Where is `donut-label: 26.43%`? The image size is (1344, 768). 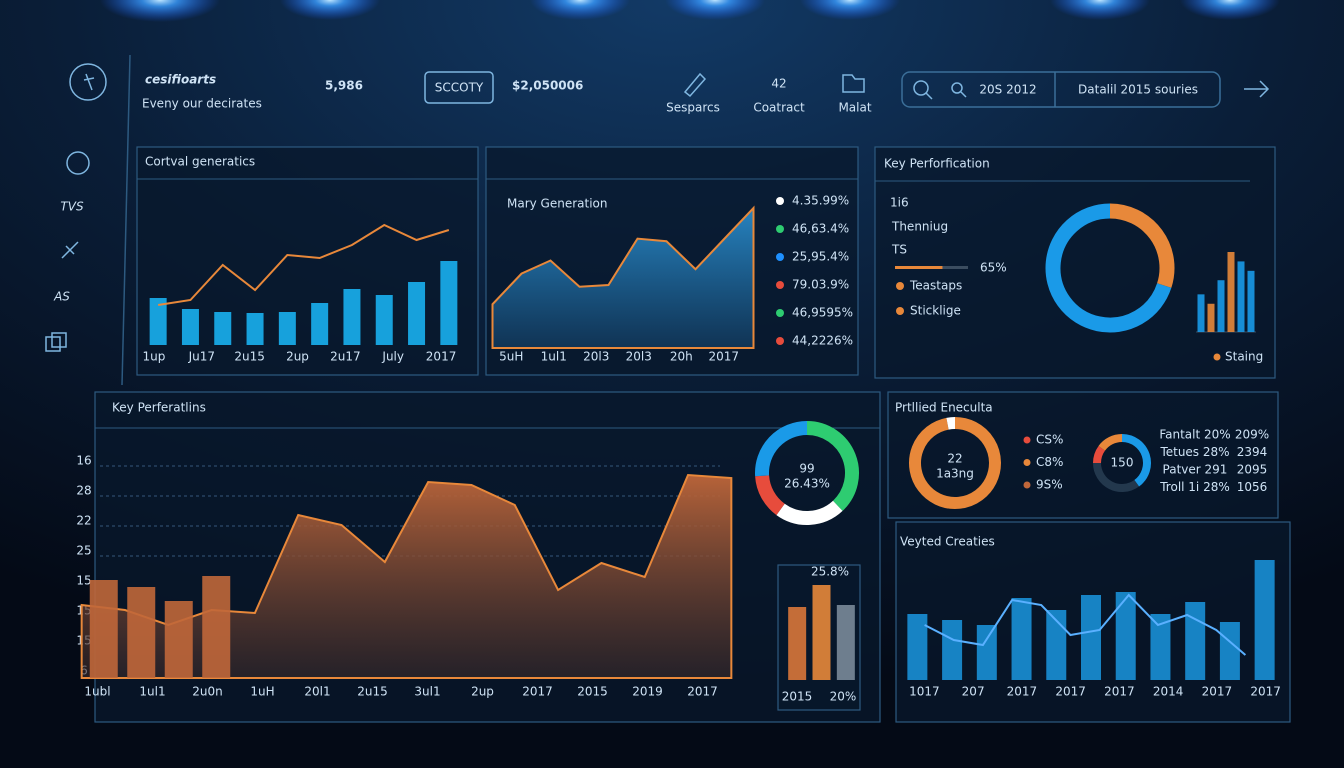
donut-label: 26.43% is located at coordinates (807, 484).